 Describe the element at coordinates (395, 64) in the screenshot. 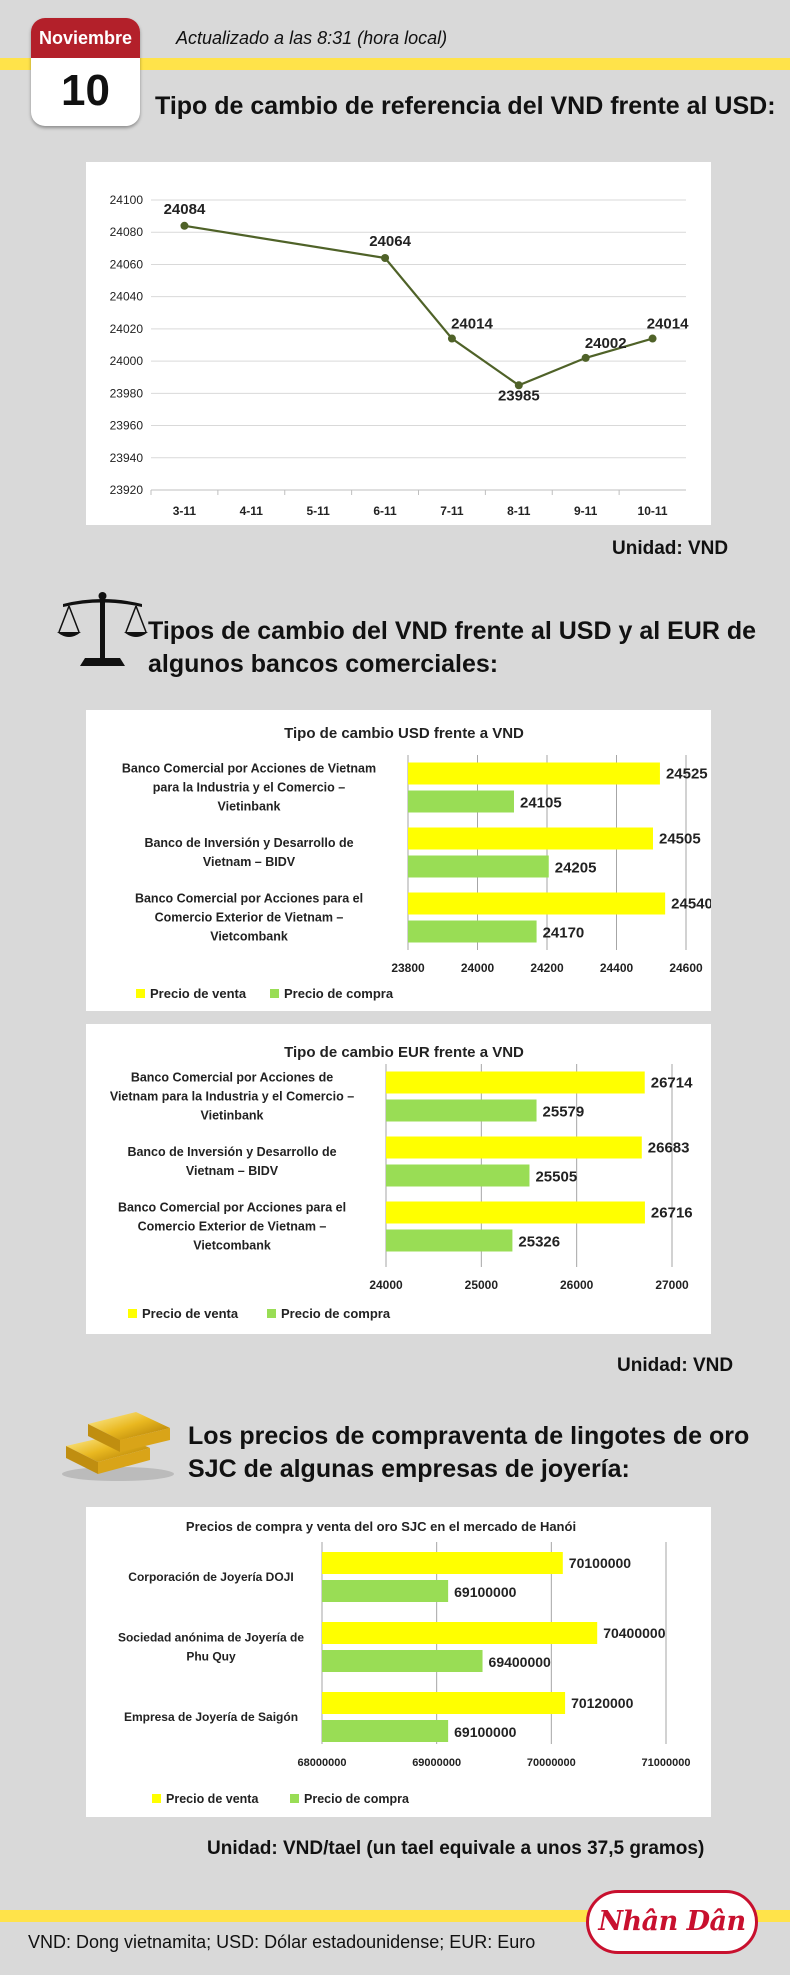

I see `top-band` at that location.